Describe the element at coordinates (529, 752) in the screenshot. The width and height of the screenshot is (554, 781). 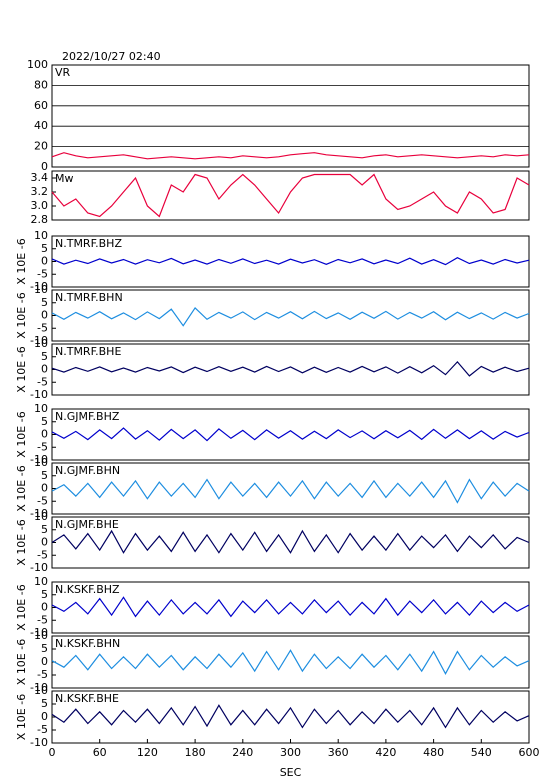
I see `x-tick-label: 600` at that location.